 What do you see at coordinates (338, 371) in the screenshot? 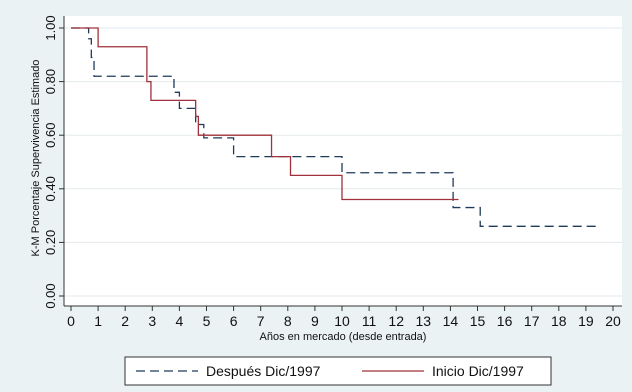
I see `legend: Después Dic/1997 Inicio Dic/1997` at bounding box center [338, 371].